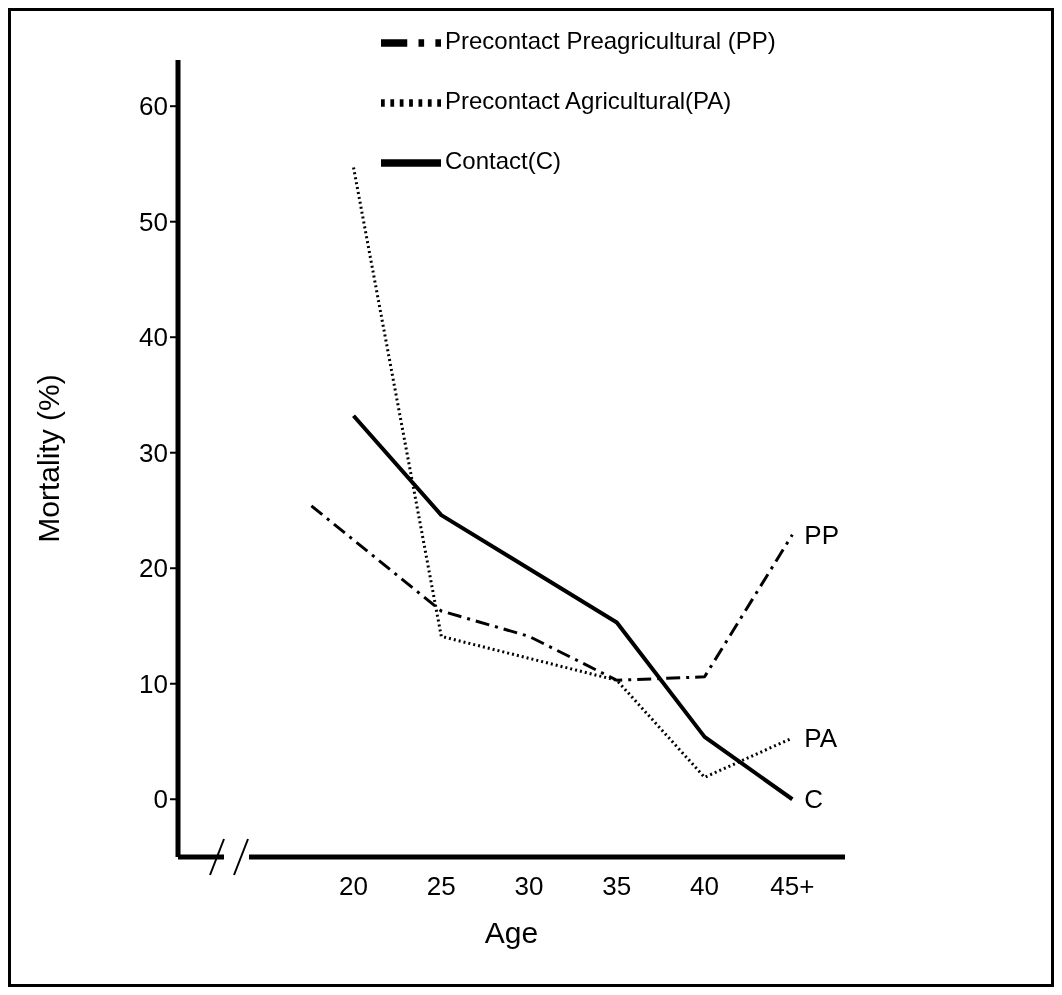  What do you see at coordinates (353, 886) in the screenshot?
I see `x-tick-label: 20` at bounding box center [353, 886].